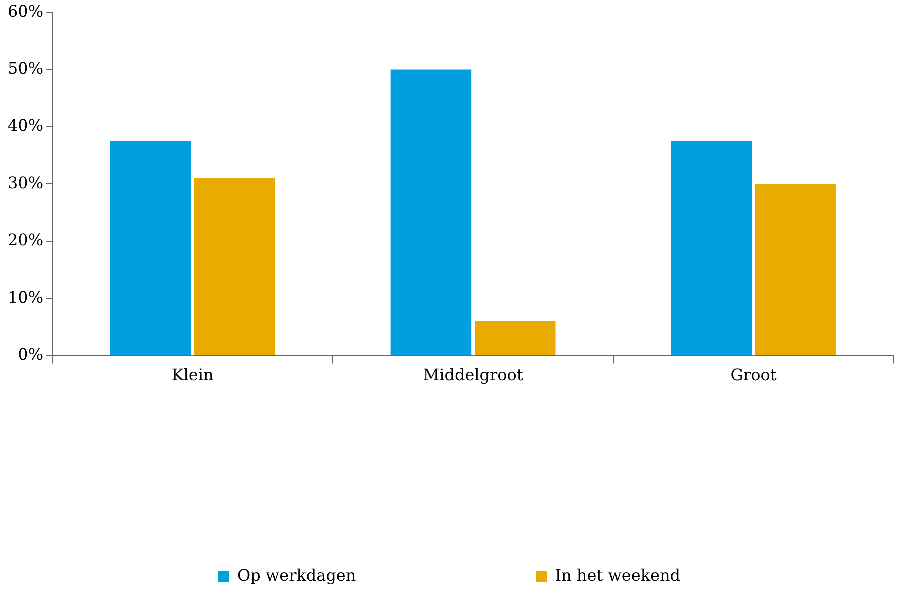 The image size is (904, 595). I want to click on y-tick-label: 10%, so click(26, 297).